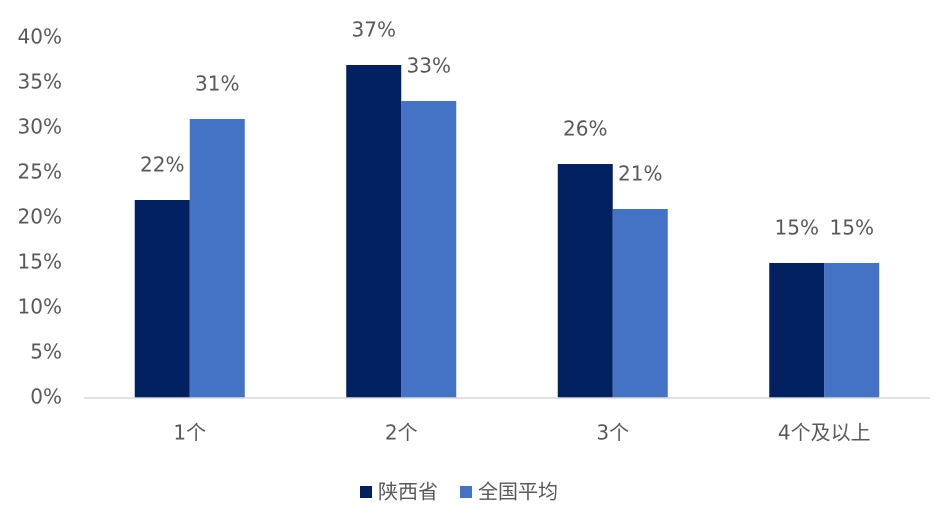  I want to click on y-tick-label: 15%, so click(40, 262).